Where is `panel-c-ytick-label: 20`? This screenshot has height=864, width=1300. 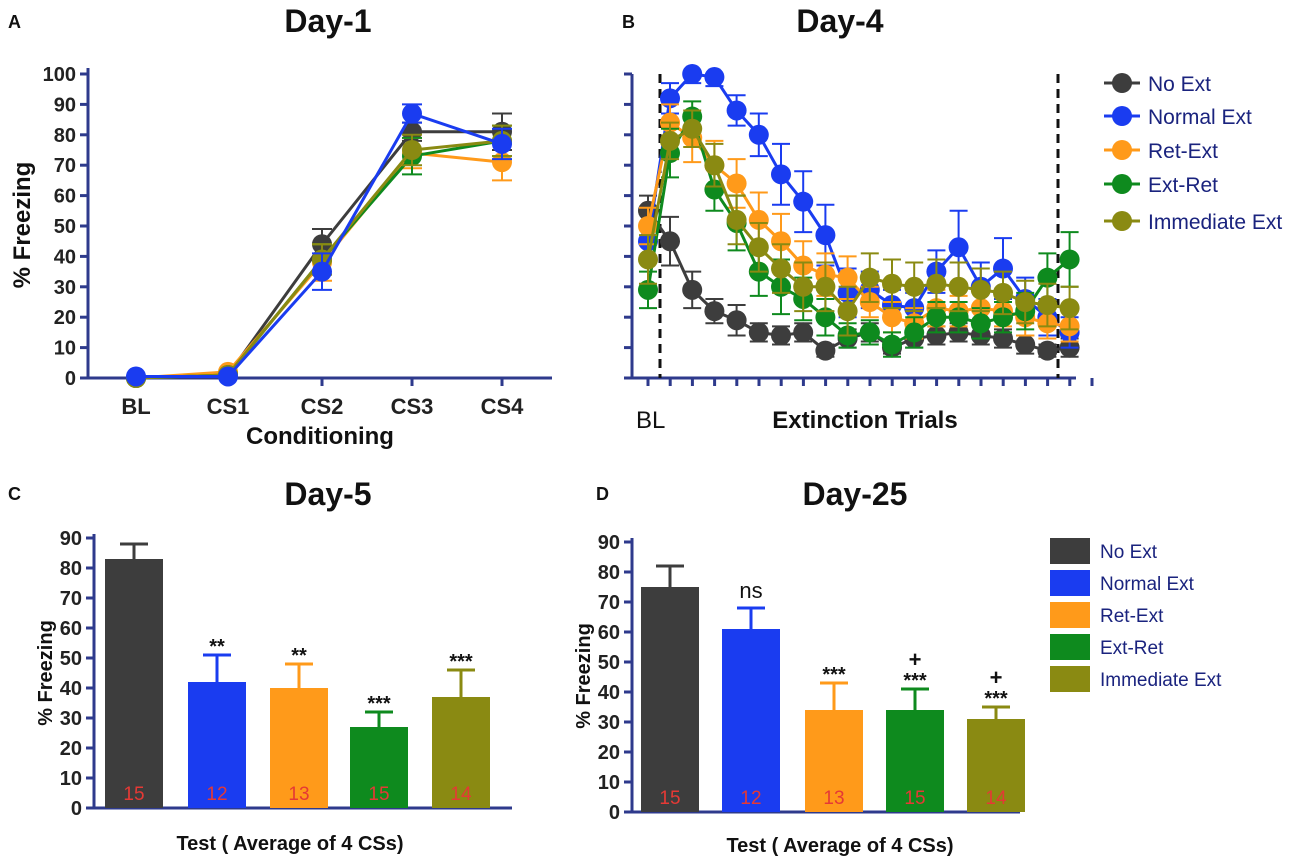
panel-c-ytick-label: 20 is located at coordinates (71, 749).